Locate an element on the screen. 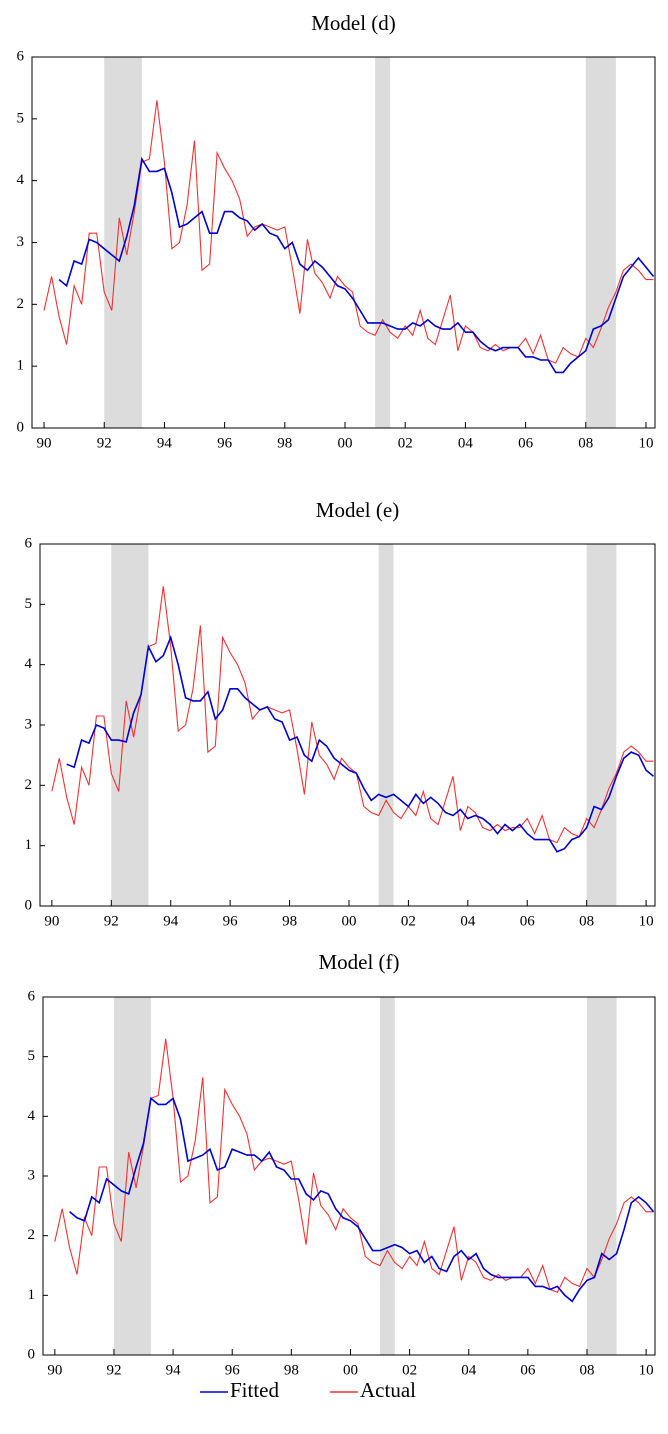 This screenshot has width=668, height=1434. legend-text: Fitted is located at coordinates (255, 1390).